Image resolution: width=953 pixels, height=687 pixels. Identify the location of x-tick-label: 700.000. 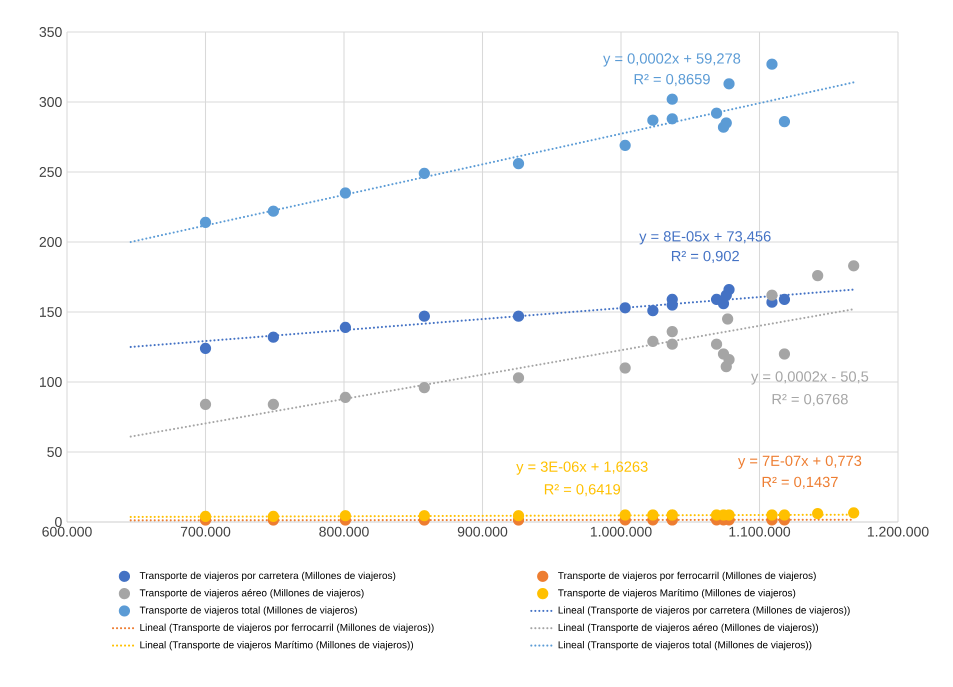
(205, 531).